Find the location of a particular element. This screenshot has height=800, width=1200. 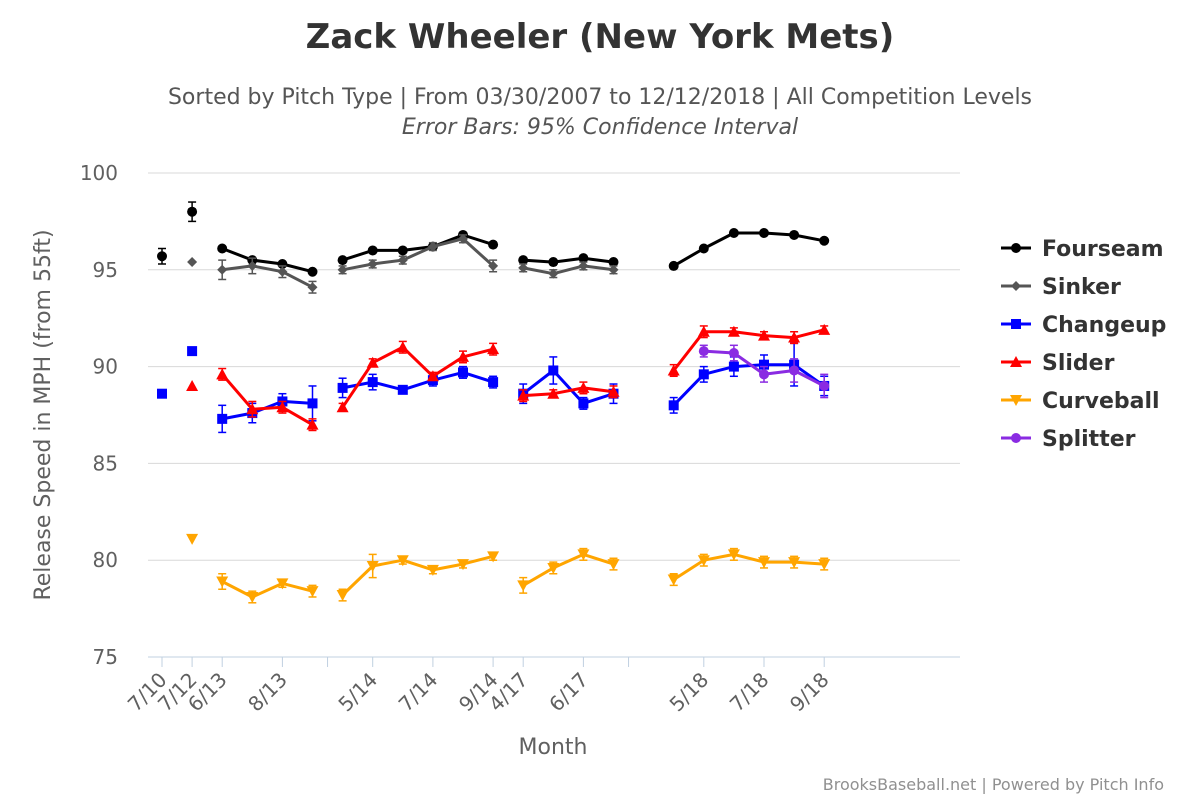

legend-marker-changeup is located at coordinates (1016, 324).